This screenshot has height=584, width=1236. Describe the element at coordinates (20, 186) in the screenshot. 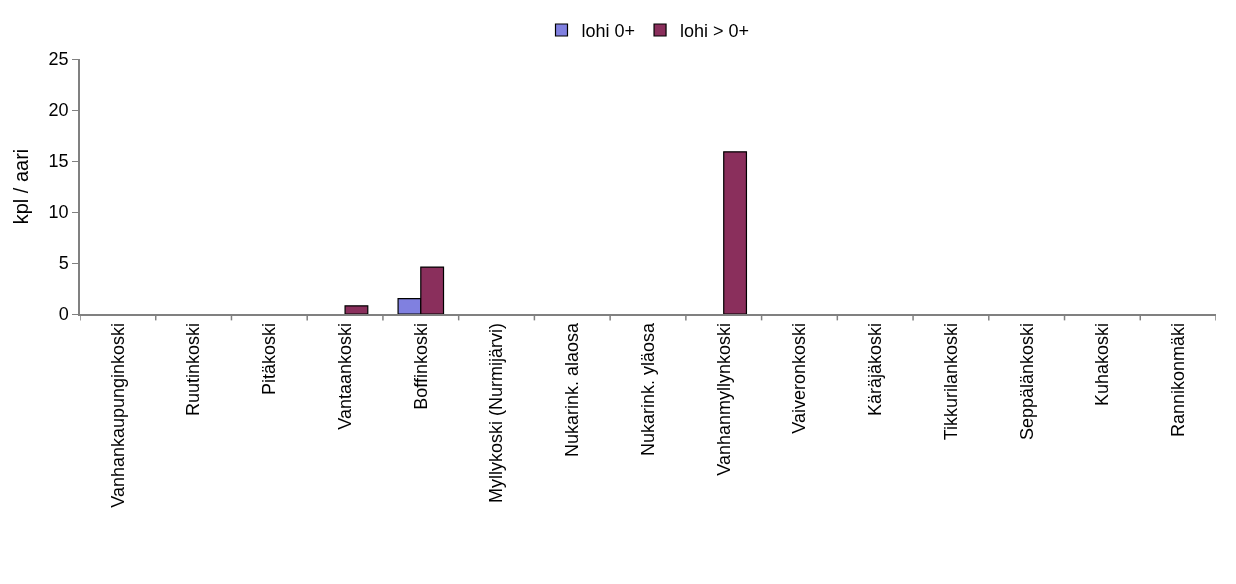

I see `y-axis-title: kpl / aari` at that location.